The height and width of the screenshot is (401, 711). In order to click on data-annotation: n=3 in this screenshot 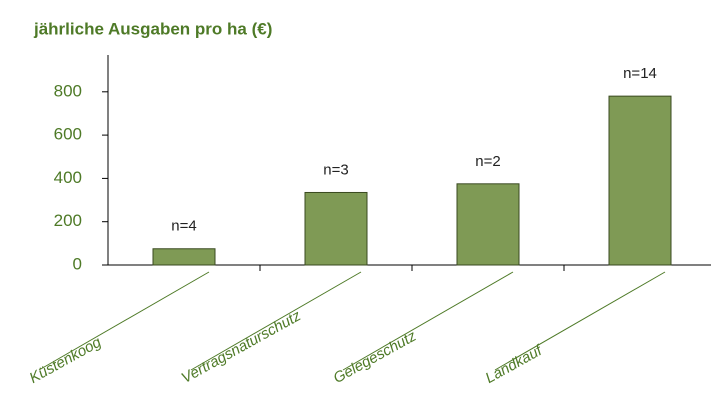, I will do `click(335, 169)`.